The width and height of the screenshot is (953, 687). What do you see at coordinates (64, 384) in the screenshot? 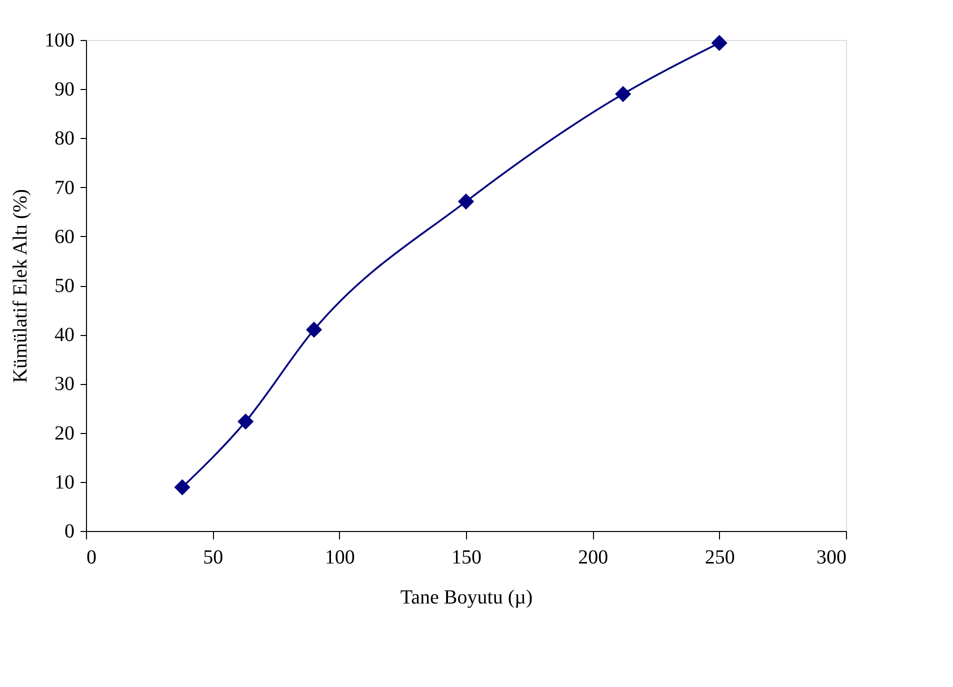
I see `y-tick-label: 30` at bounding box center [64, 384].